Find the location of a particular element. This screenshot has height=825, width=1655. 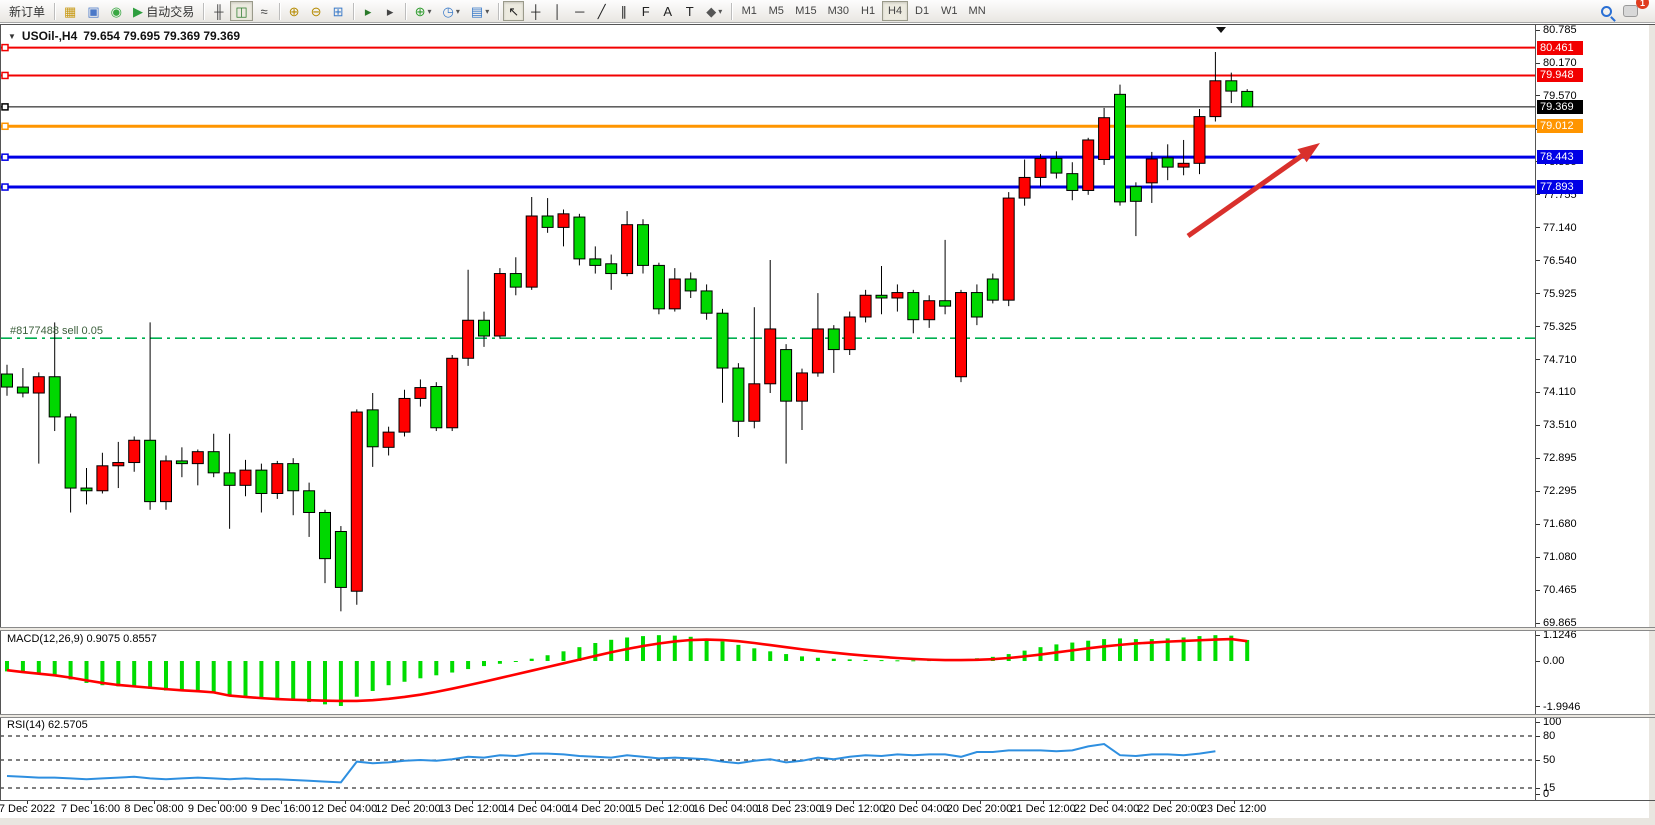

candle-chart-icon: ◫ is located at coordinates (241, 11).